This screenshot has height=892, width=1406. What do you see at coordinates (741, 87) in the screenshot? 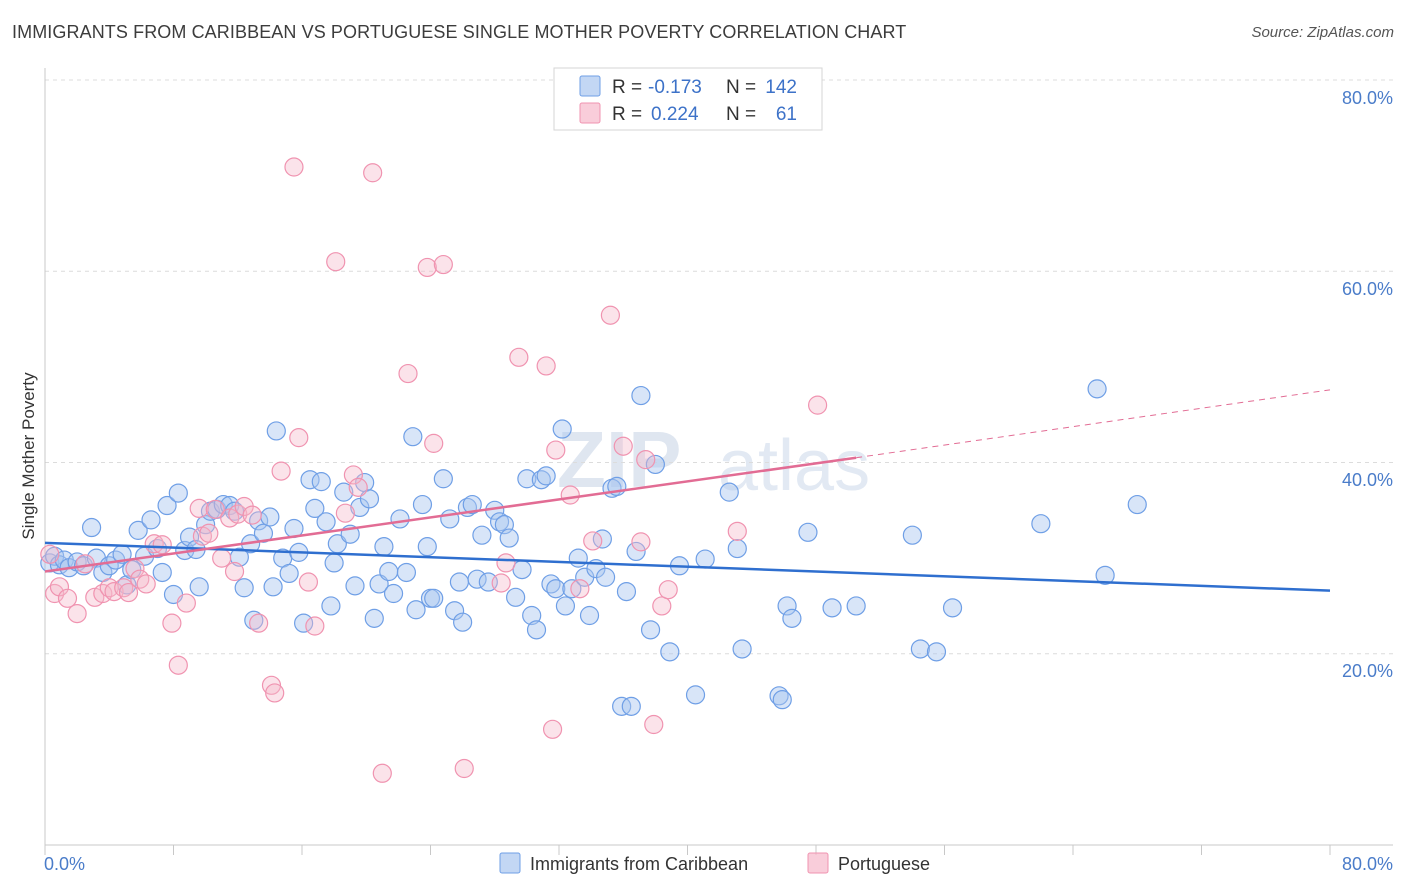
I see `legend-n-label-1: N =` at bounding box center [741, 87].